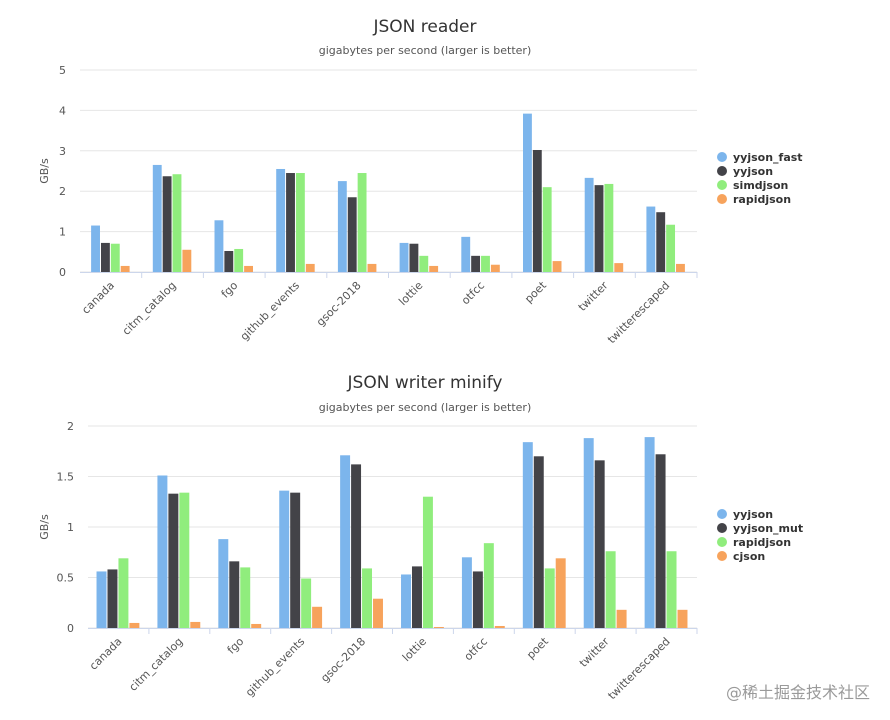 The image size is (890, 720). What do you see at coordinates (473, 293) in the screenshot?
I see `x-tick-label-otfcc: otfcc` at bounding box center [473, 293].